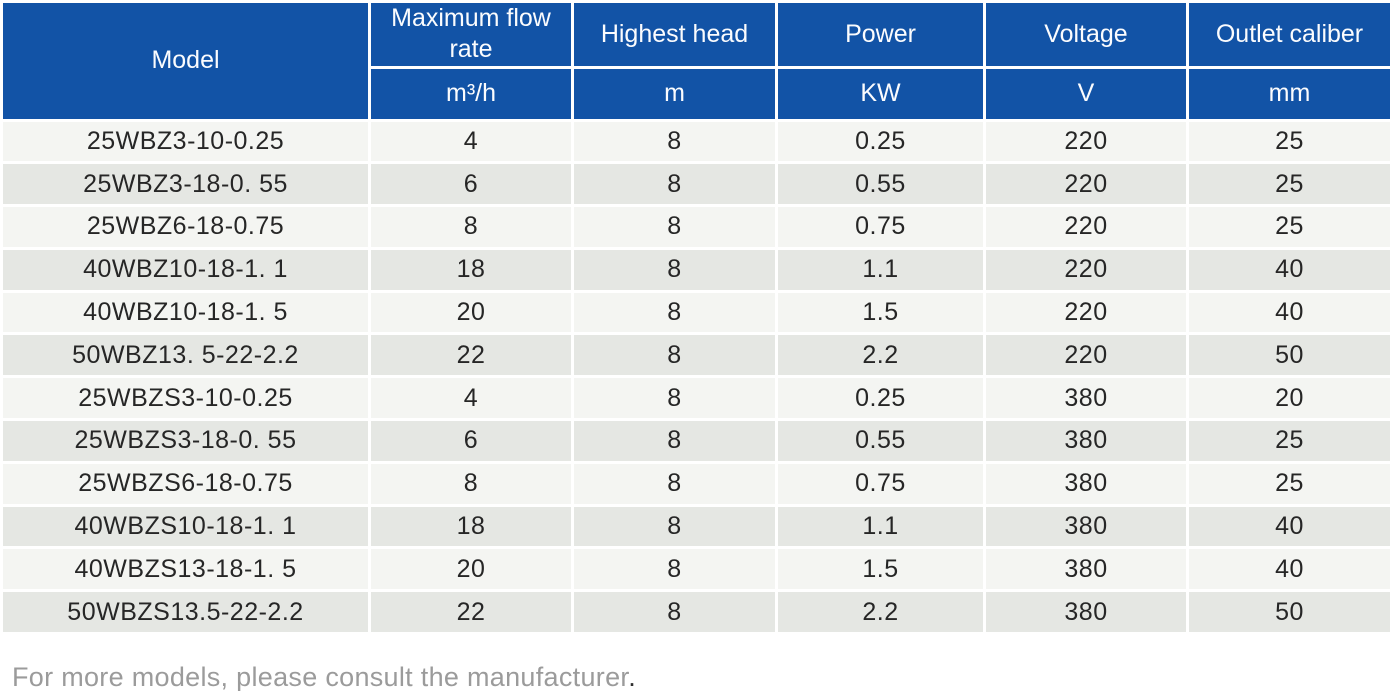 This screenshot has width=1400, height=691. I want to click on table-row: 25WBZ6-18-0.75 8 8 0.75 220 25, so click(696, 227).